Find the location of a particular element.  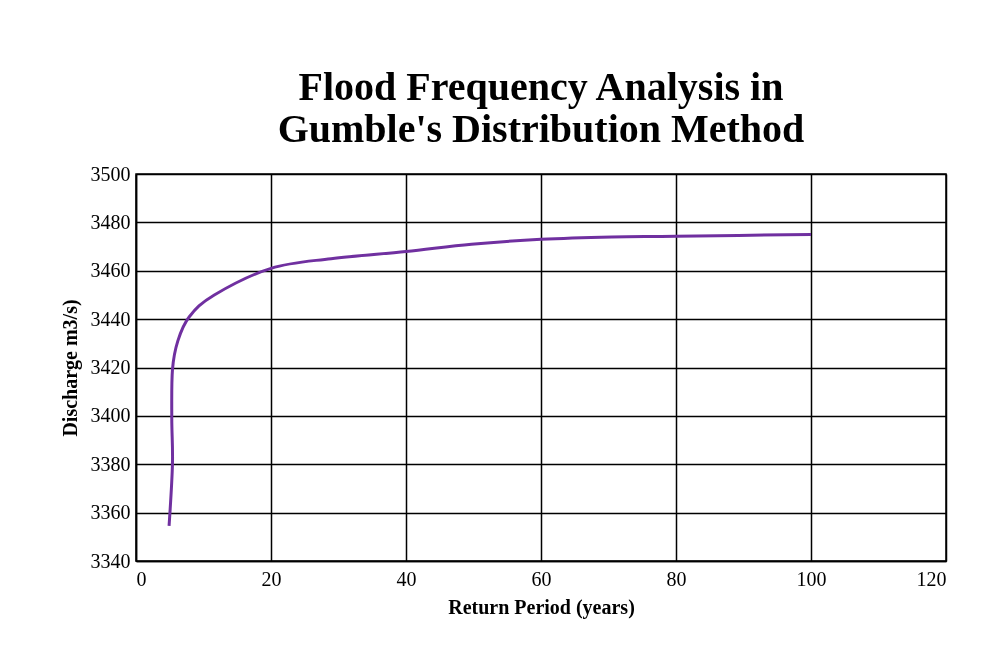

y-tick-label: 3400 is located at coordinates (110, 415).